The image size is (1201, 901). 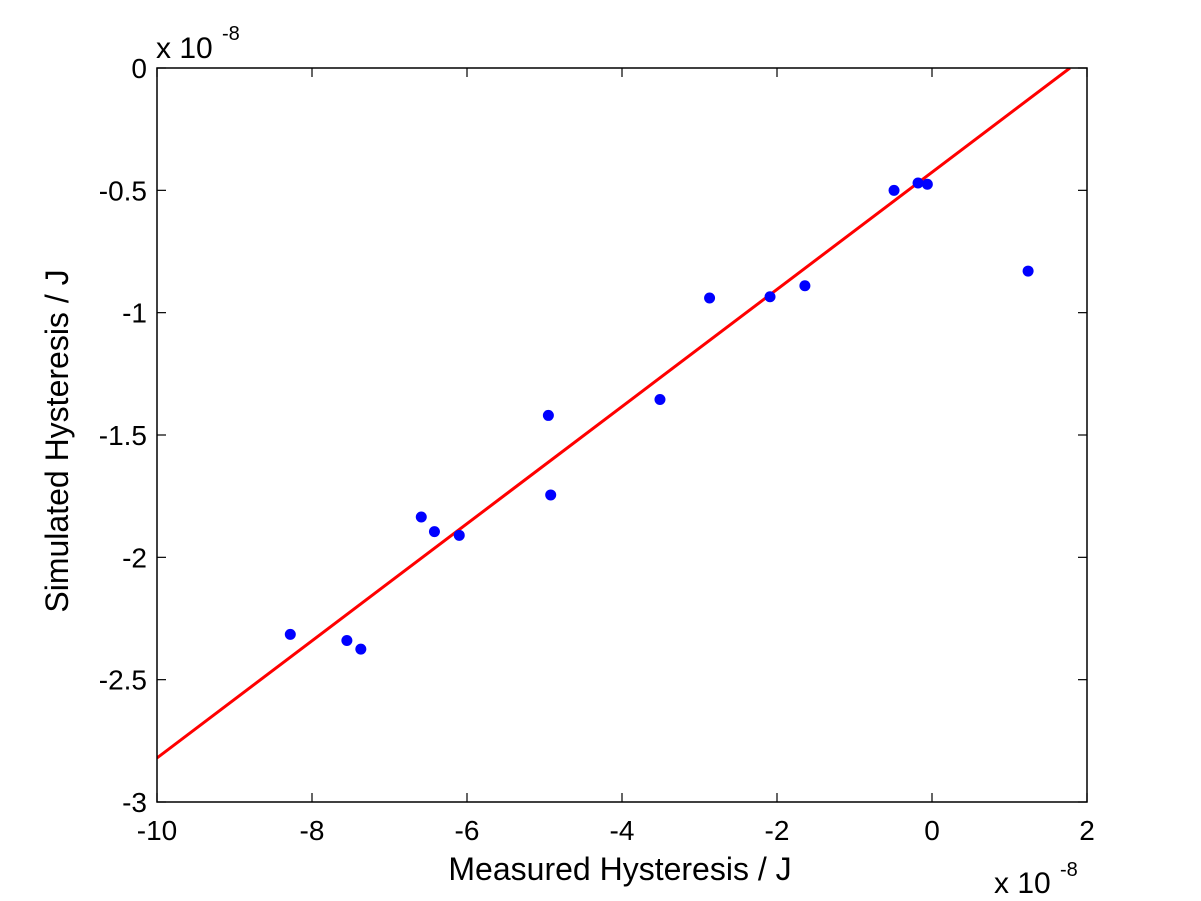 I want to click on x-multiplier-base: x 10, so click(x=1022, y=883).